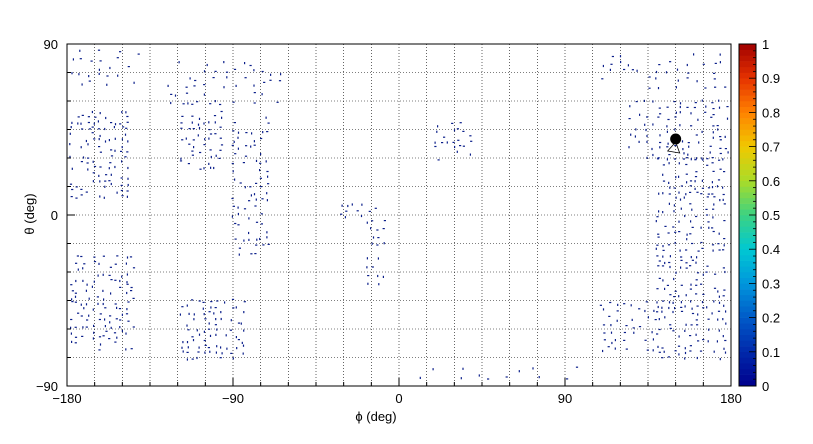 Image resolution: width=813 pixels, height=444 pixels. Describe the element at coordinates (51, 44) in the screenshot. I see `y-tick-label: 90` at that location.